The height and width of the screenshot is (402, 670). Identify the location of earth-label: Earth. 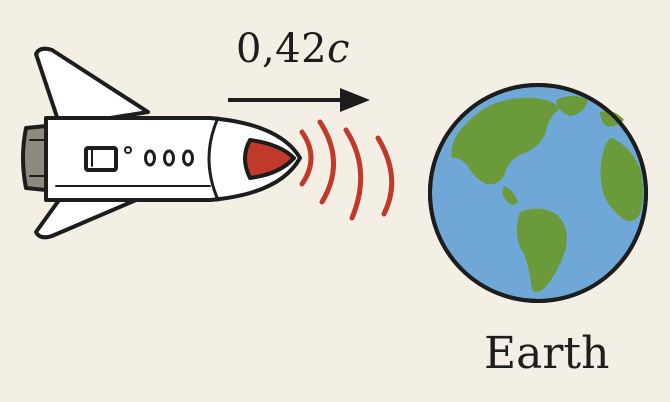
(547, 353).